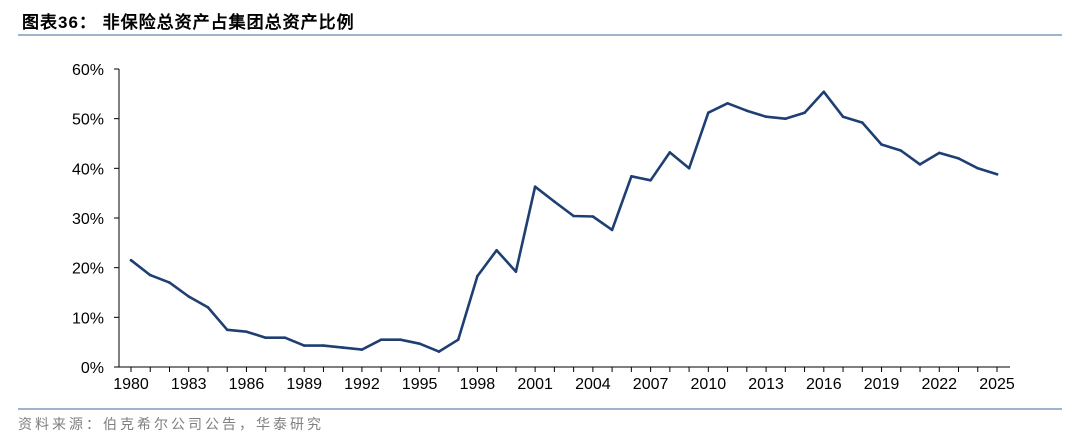 The image size is (1080, 440). I want to click on x-tick-label: 2007, so click(651, 384).